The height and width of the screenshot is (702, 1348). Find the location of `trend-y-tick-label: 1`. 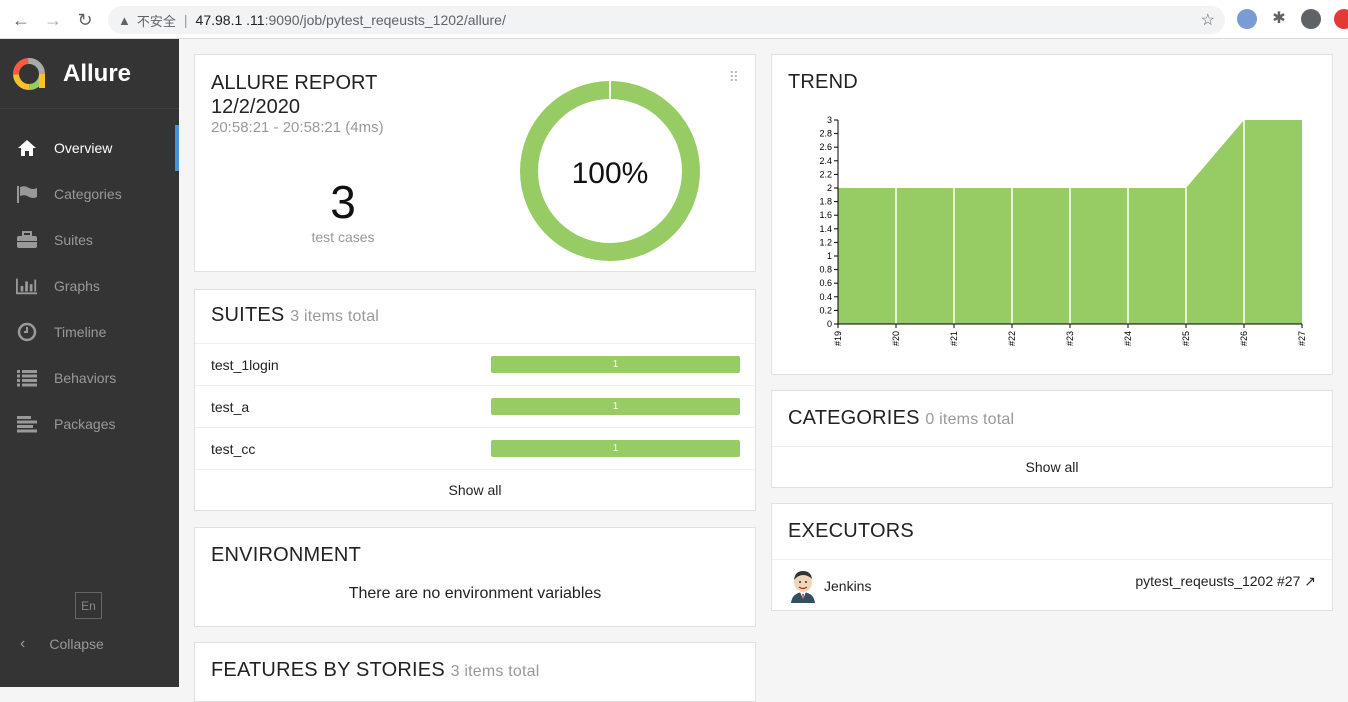

trend-y-tick-label: 1 is located at coordinates (829, 256).